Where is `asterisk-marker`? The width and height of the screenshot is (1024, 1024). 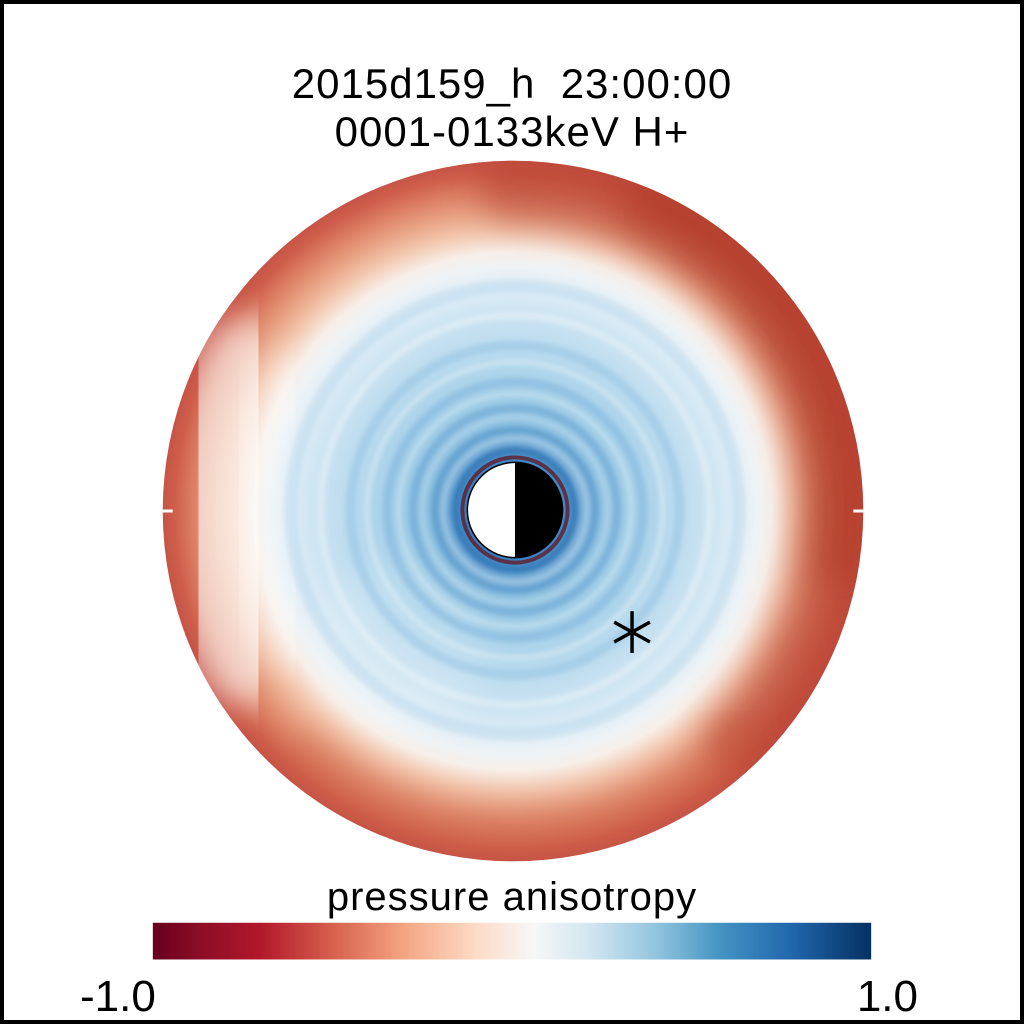
asterisk-marker is located at coordinates (632, 632).